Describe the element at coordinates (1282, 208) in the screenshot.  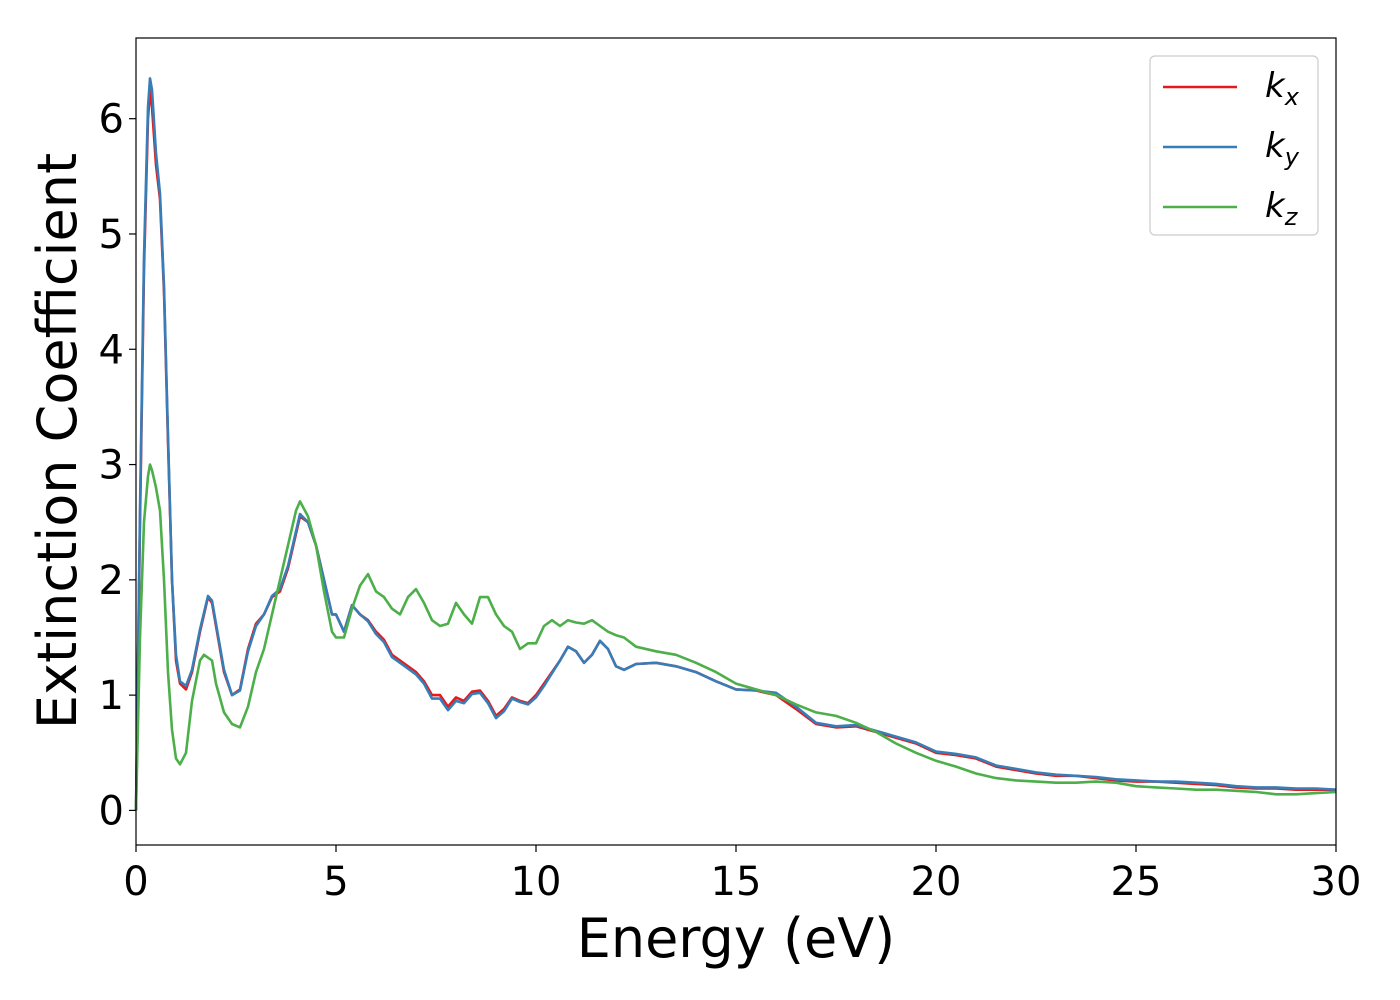
I see `legend-label-z: kz` at that location.